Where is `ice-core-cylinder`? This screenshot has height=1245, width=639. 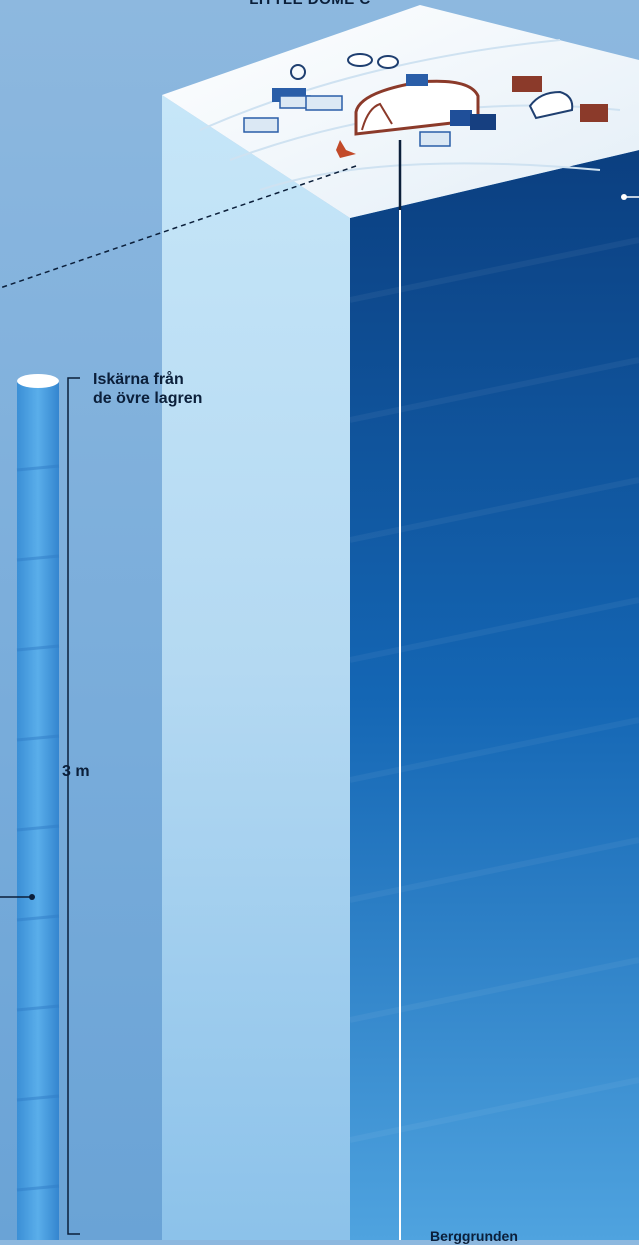
ice-core-cylinder is located at coordinates (38, 807).